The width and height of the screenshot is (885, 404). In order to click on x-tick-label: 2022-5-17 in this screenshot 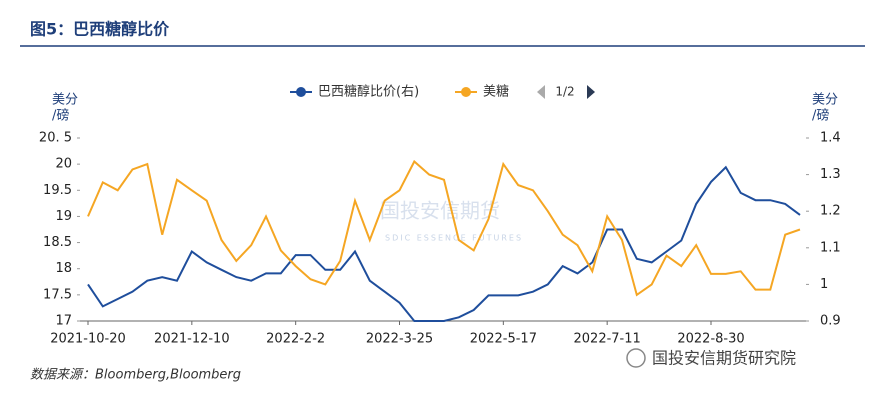, I will do `click(503, 339)`.